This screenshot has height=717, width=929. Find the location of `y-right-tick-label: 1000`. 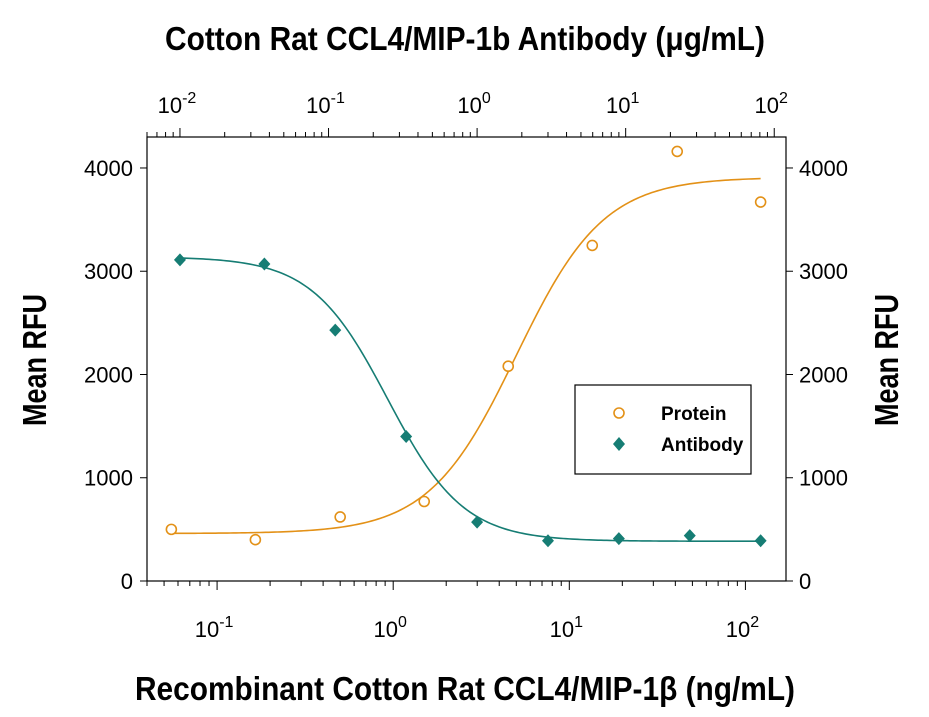

y-right-tick-label: 1000 is located at coordinates (823, 478).